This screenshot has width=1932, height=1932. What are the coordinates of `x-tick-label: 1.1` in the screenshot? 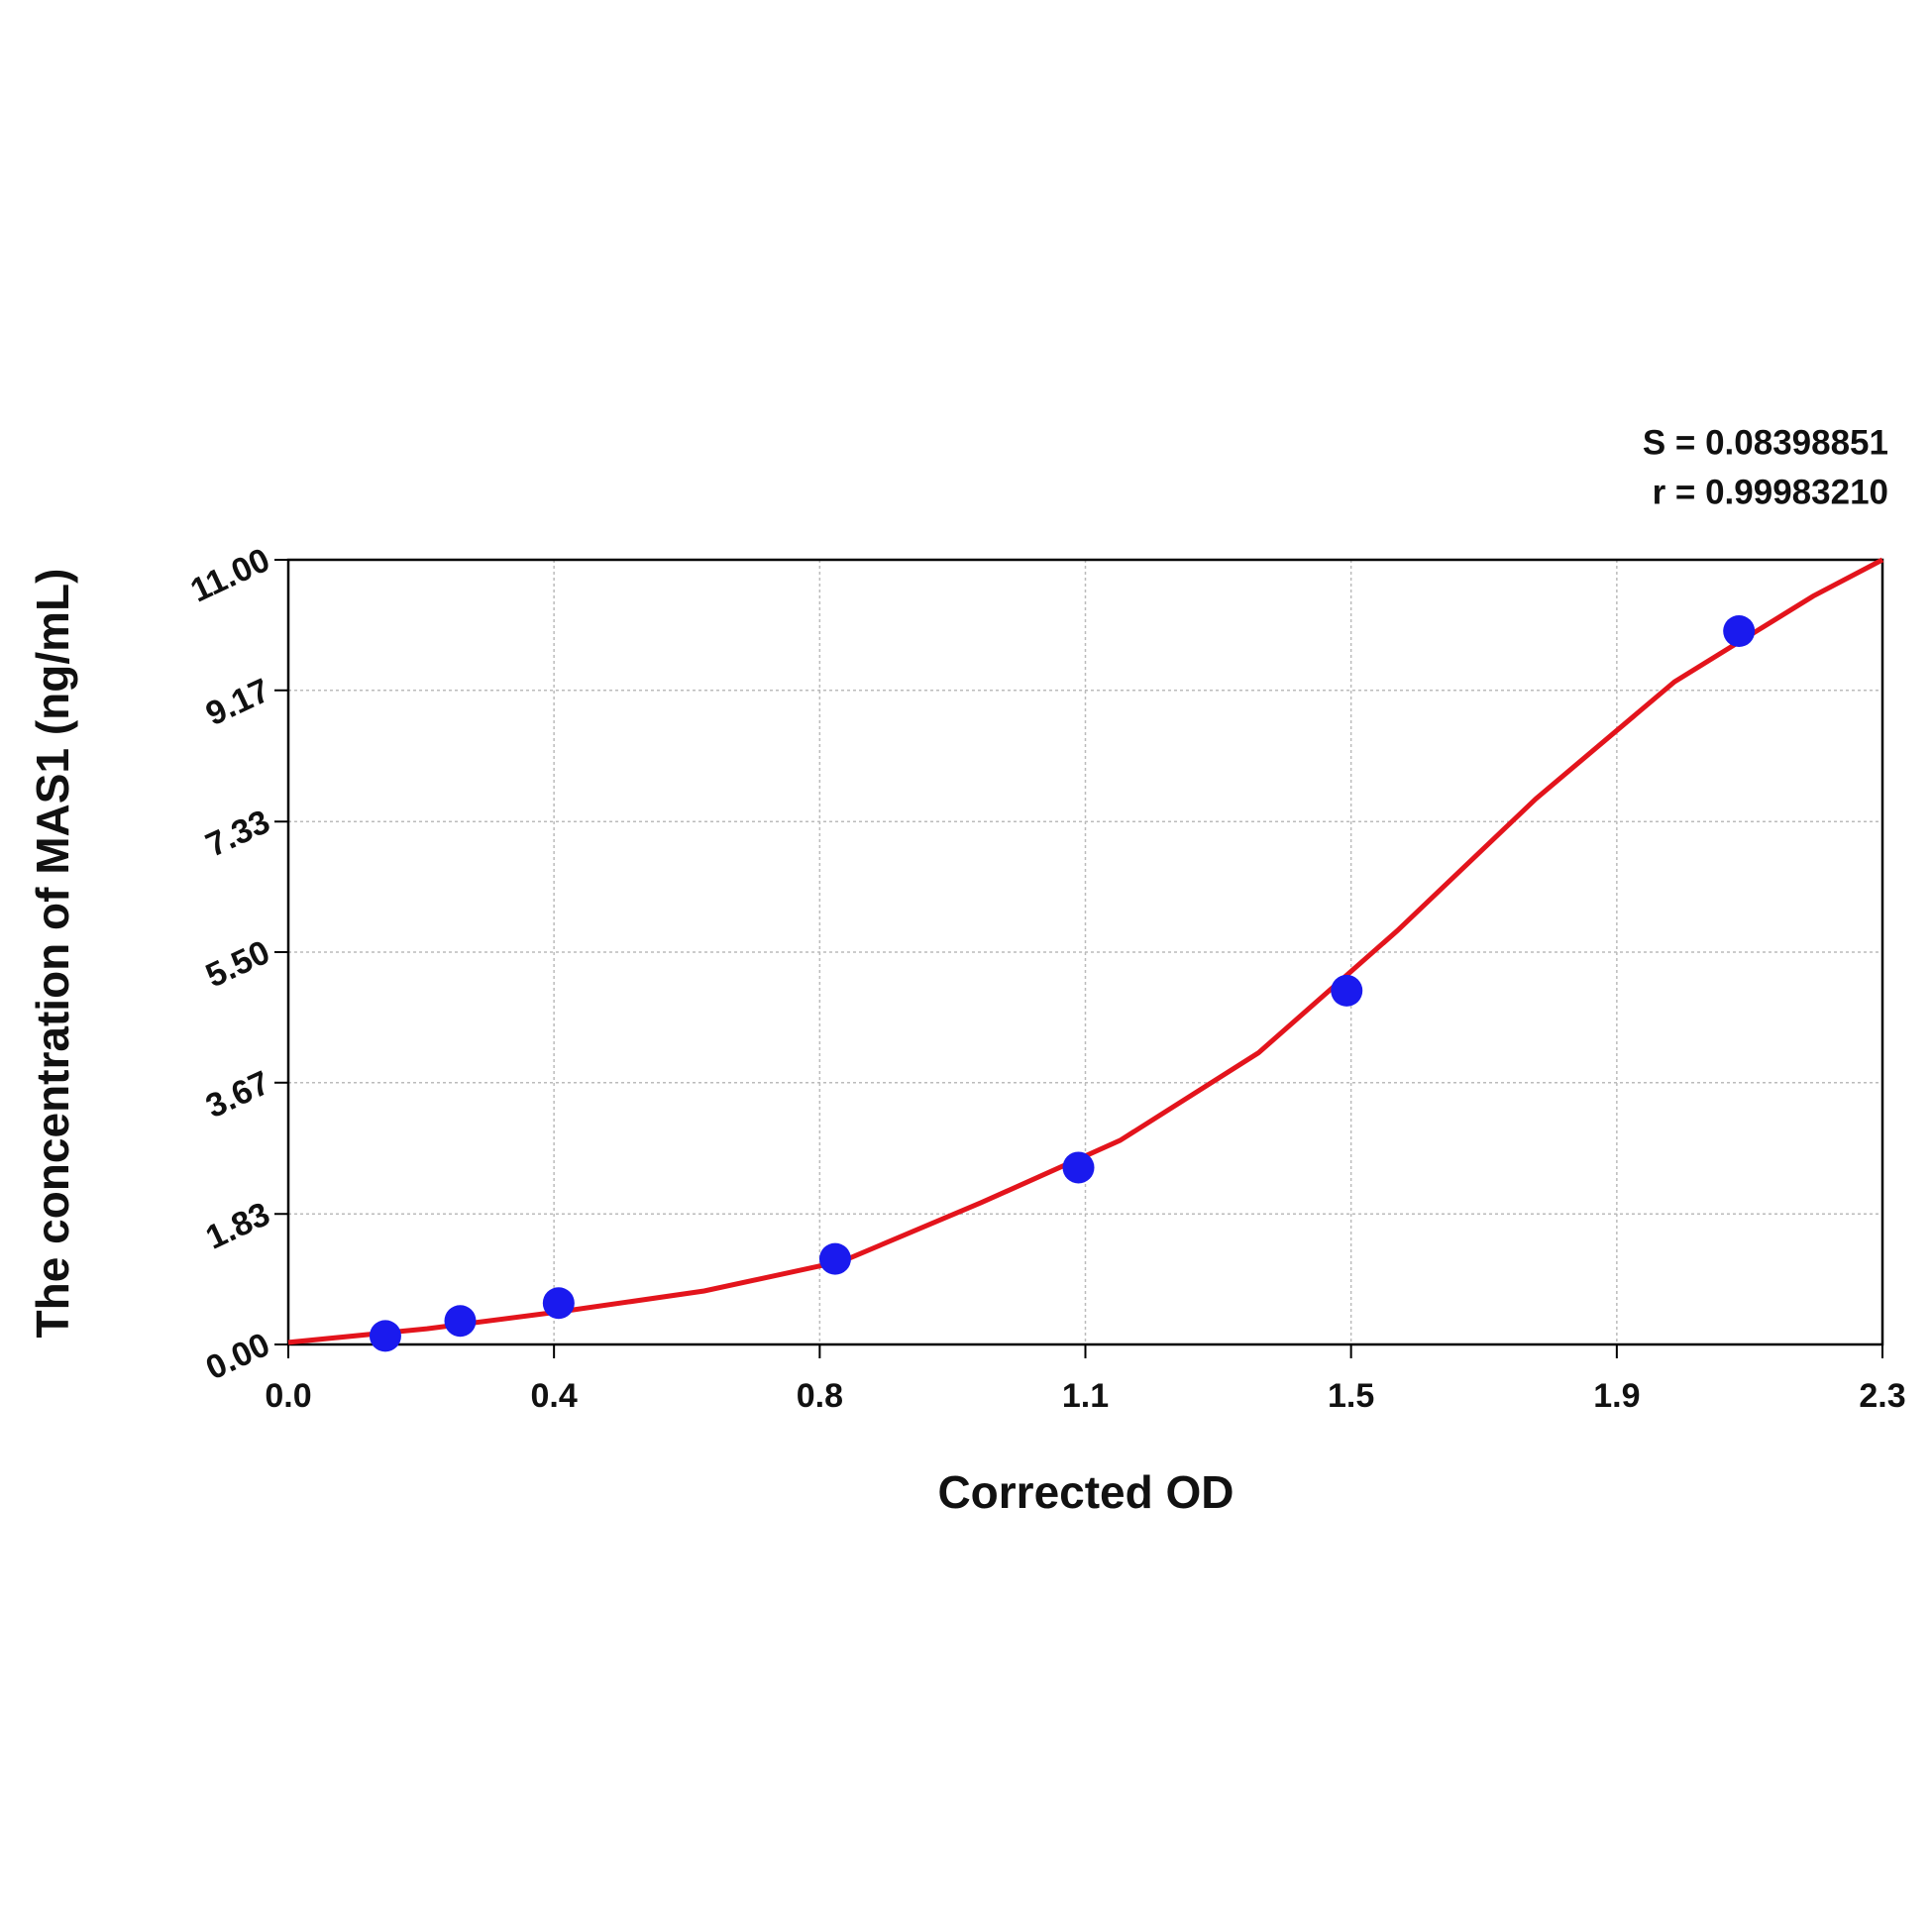 It's located at (1085, 1396).